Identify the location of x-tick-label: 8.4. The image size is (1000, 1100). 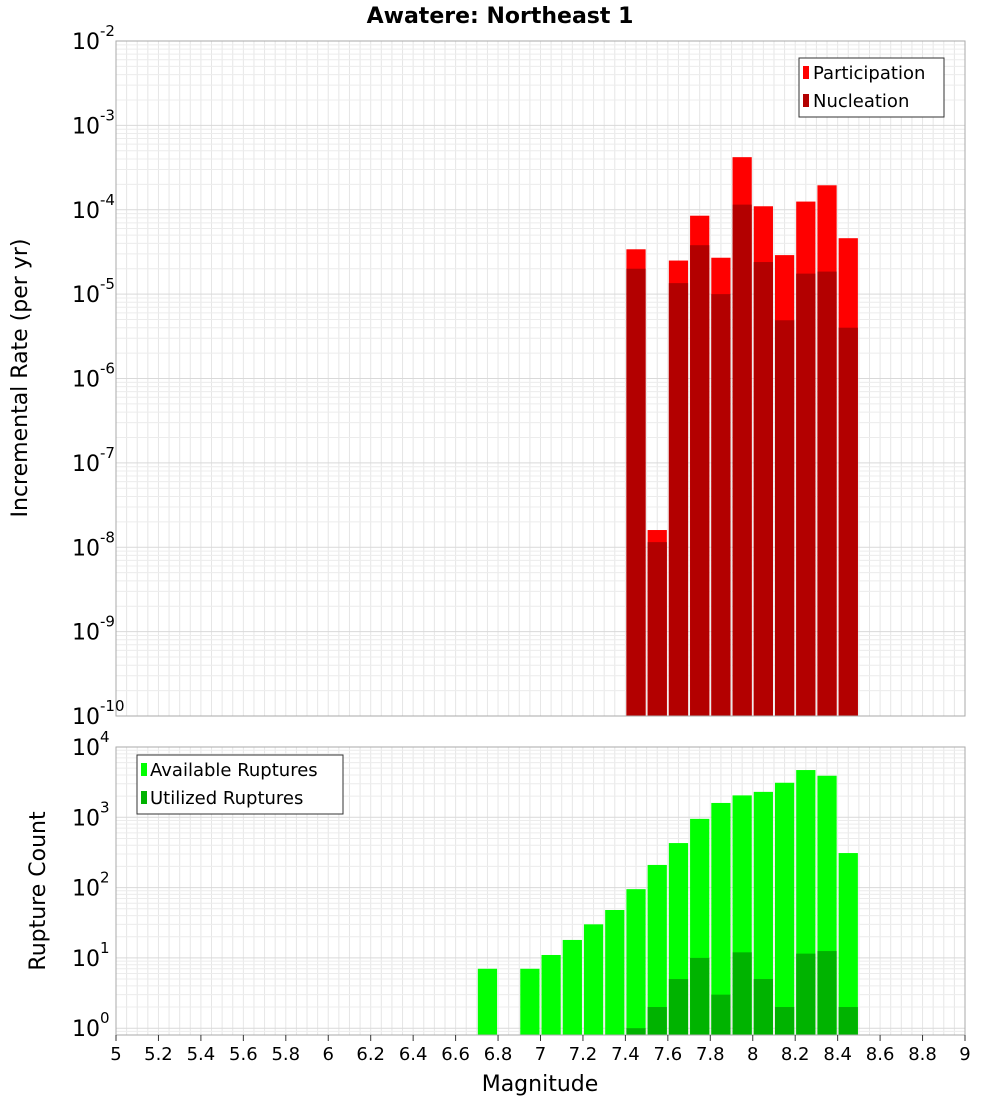
(837, 1054).